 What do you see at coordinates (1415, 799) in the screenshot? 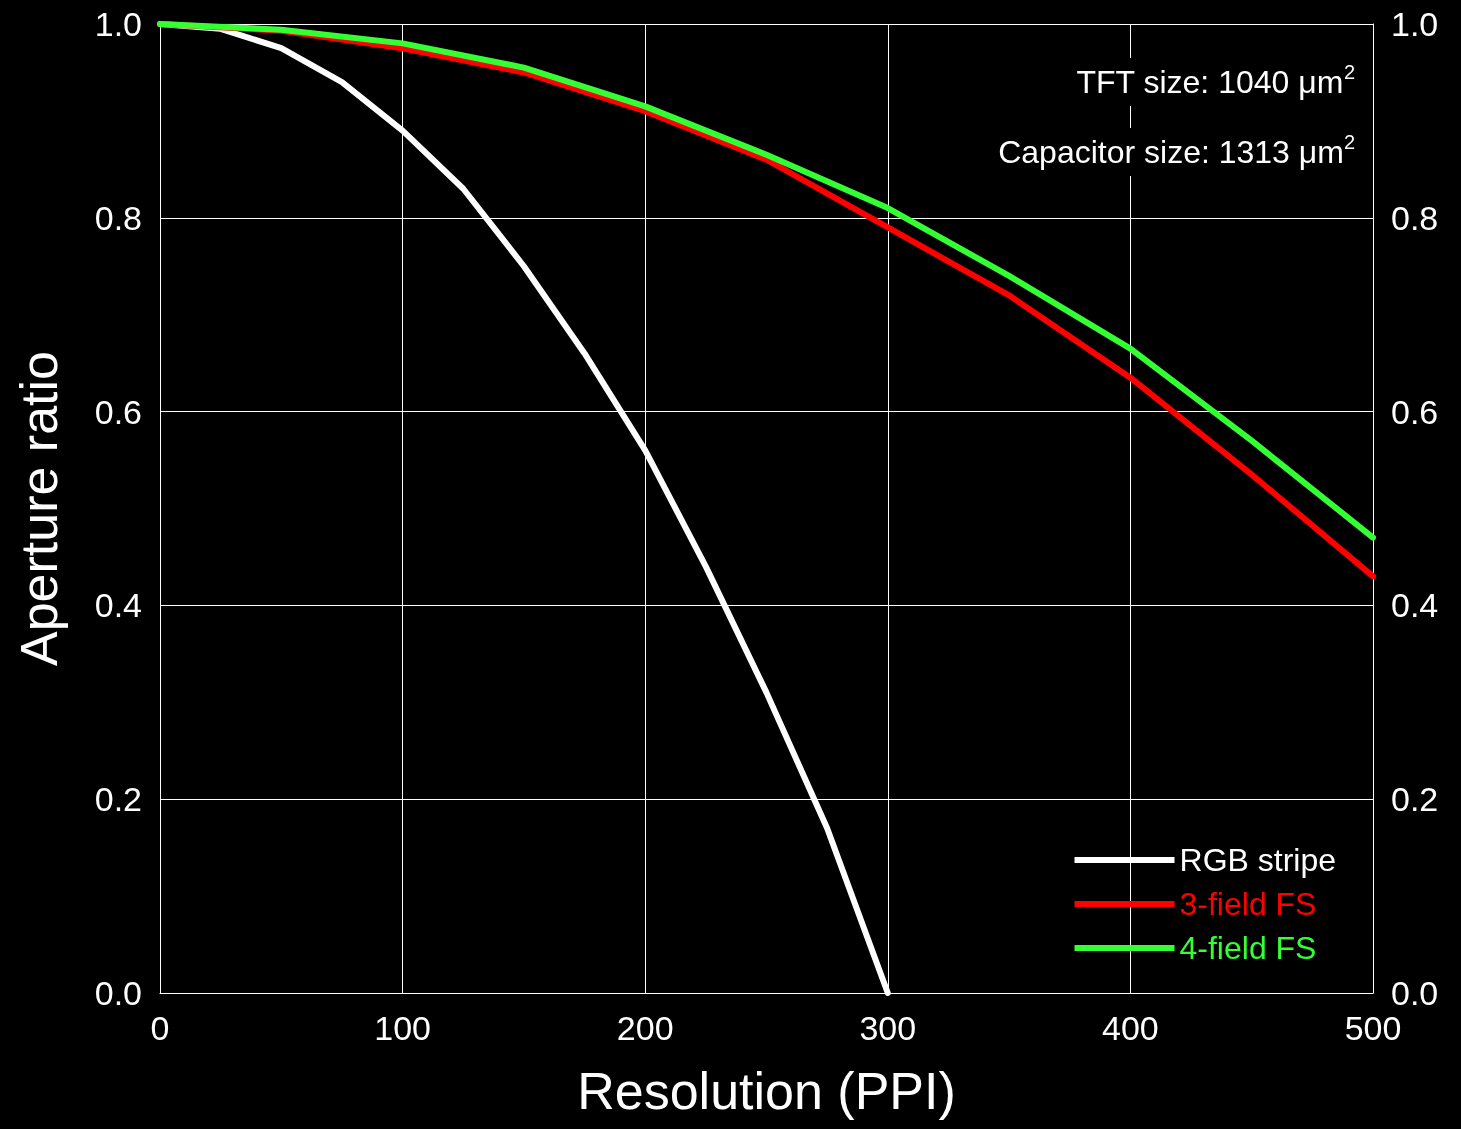
I see `y2-tick-label: 0.2` at bounding box center [1415, 799].